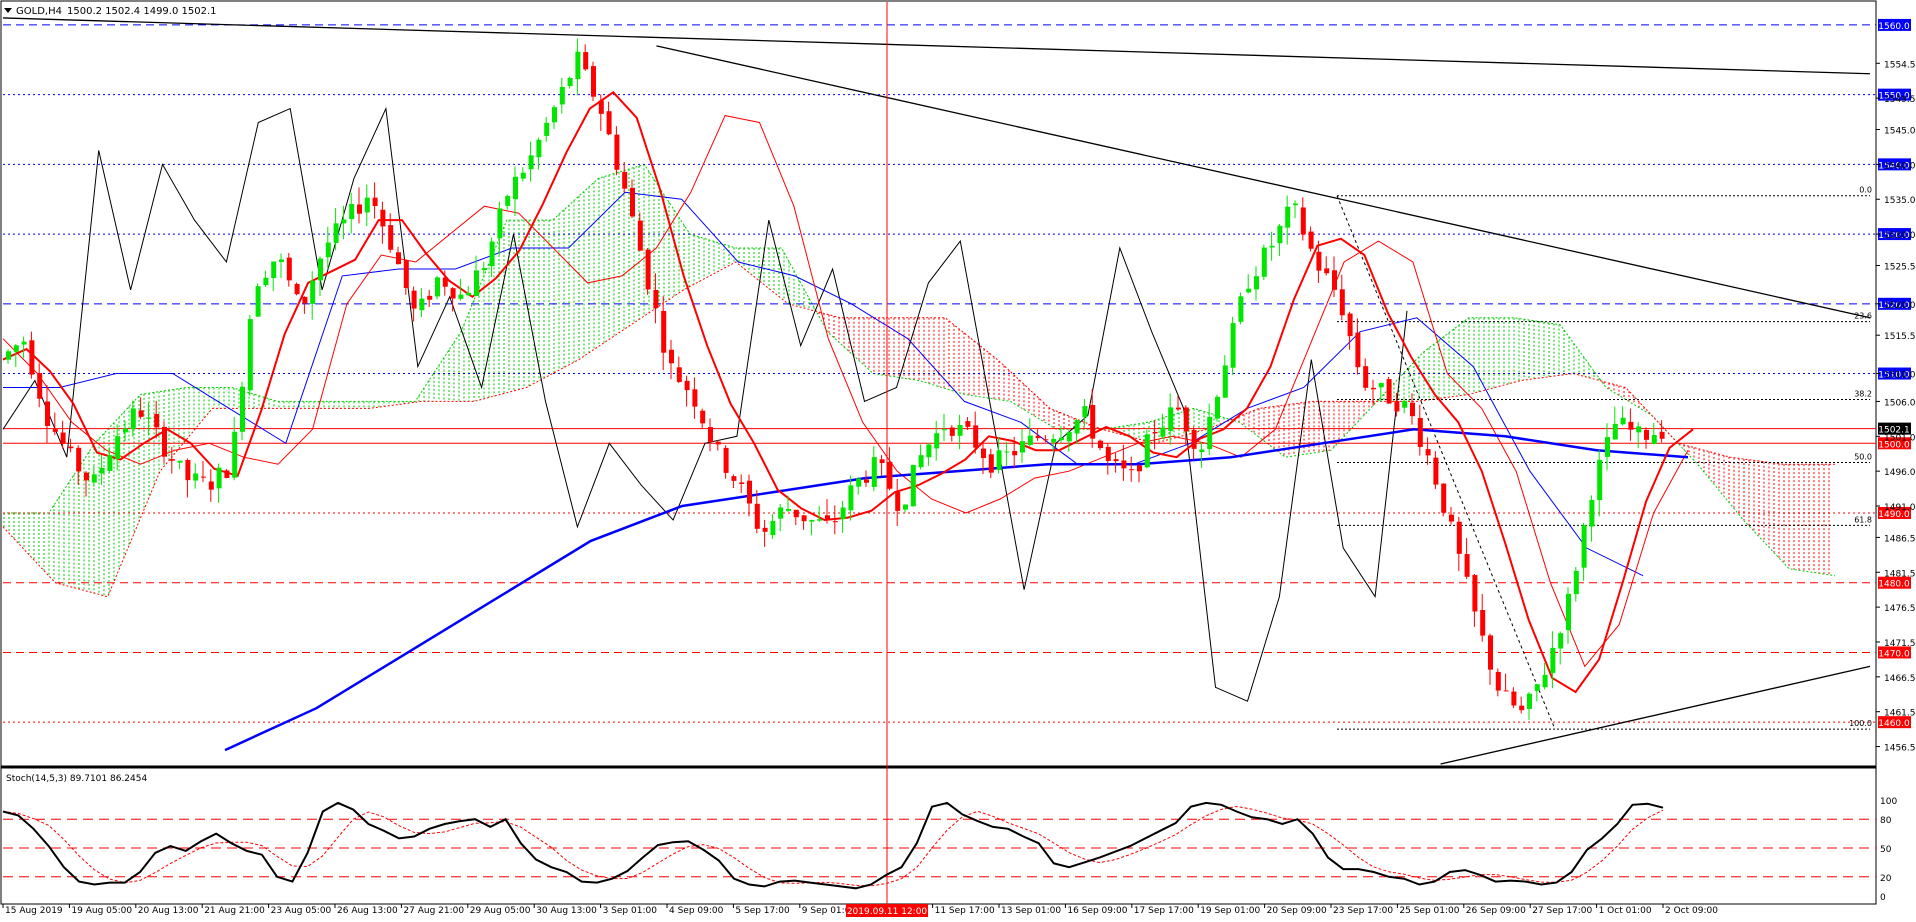 The height and width of the screenshot is (922, 1916). I want to click on current-price-label: 1502.1, so click(1894, 431).